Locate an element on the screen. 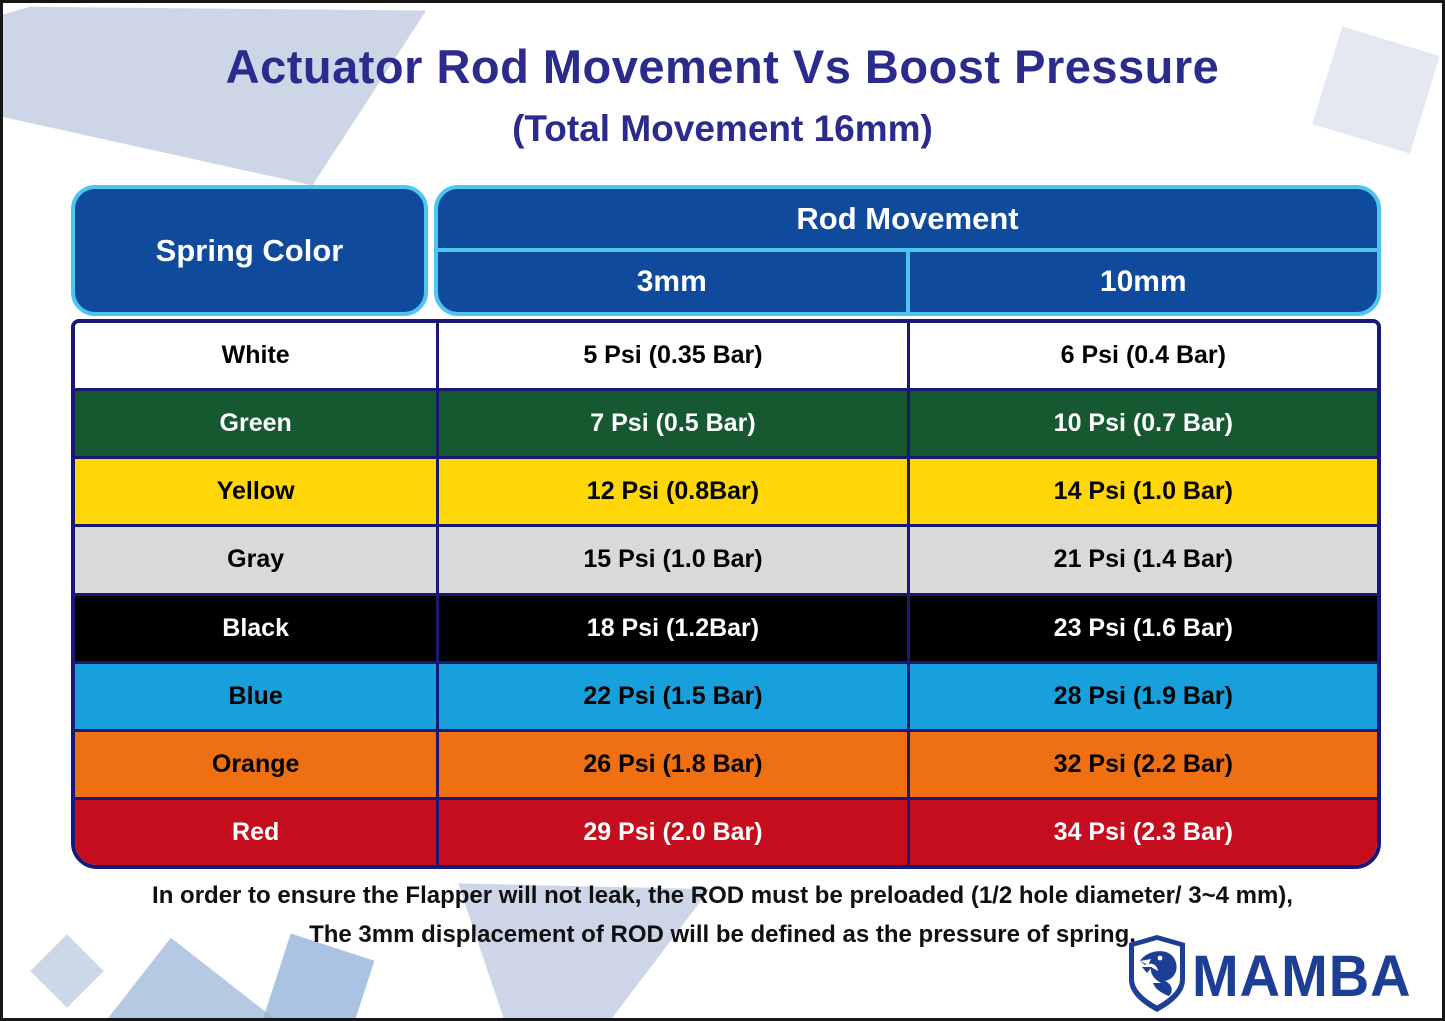 This screenshot has width=1445, height=1021. spring-color-cell: Orange is located at coordinates (255, 763).